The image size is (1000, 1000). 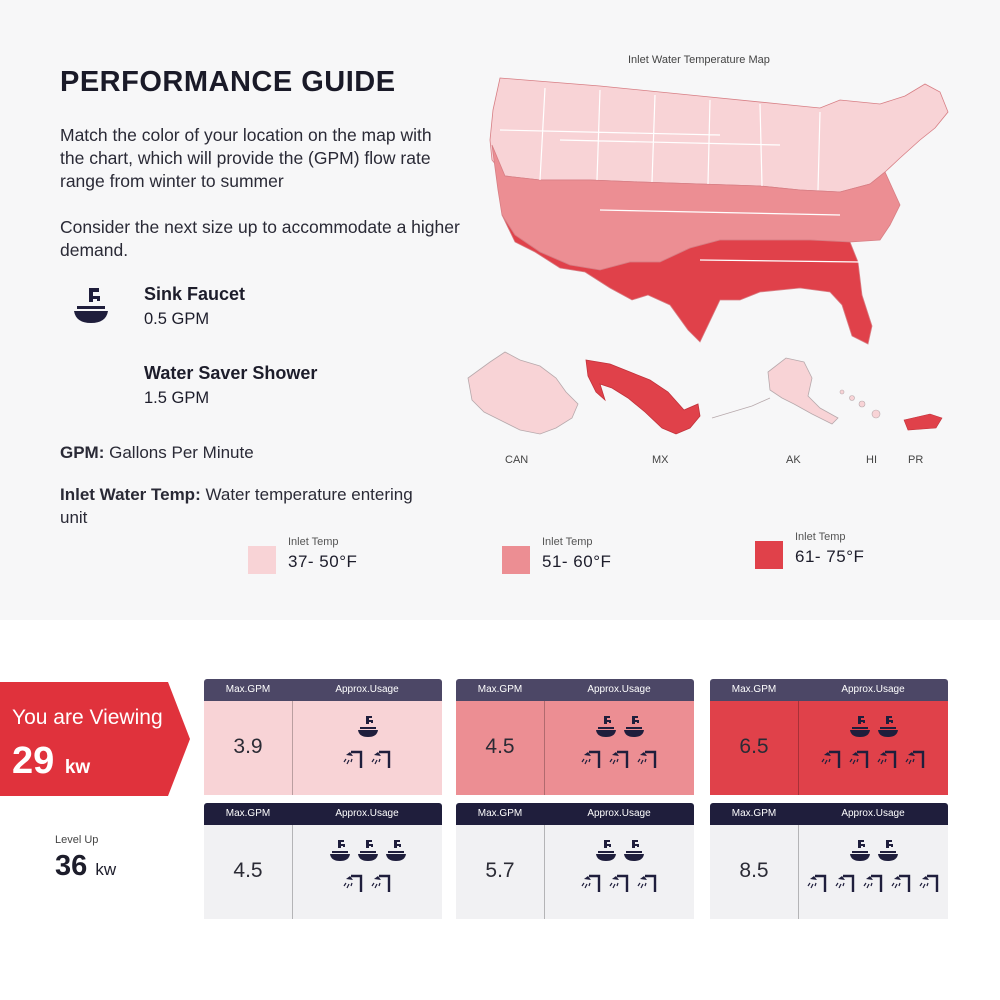 I want to click on term-text: Gallons Per Minute, so click(x=179, y=452).